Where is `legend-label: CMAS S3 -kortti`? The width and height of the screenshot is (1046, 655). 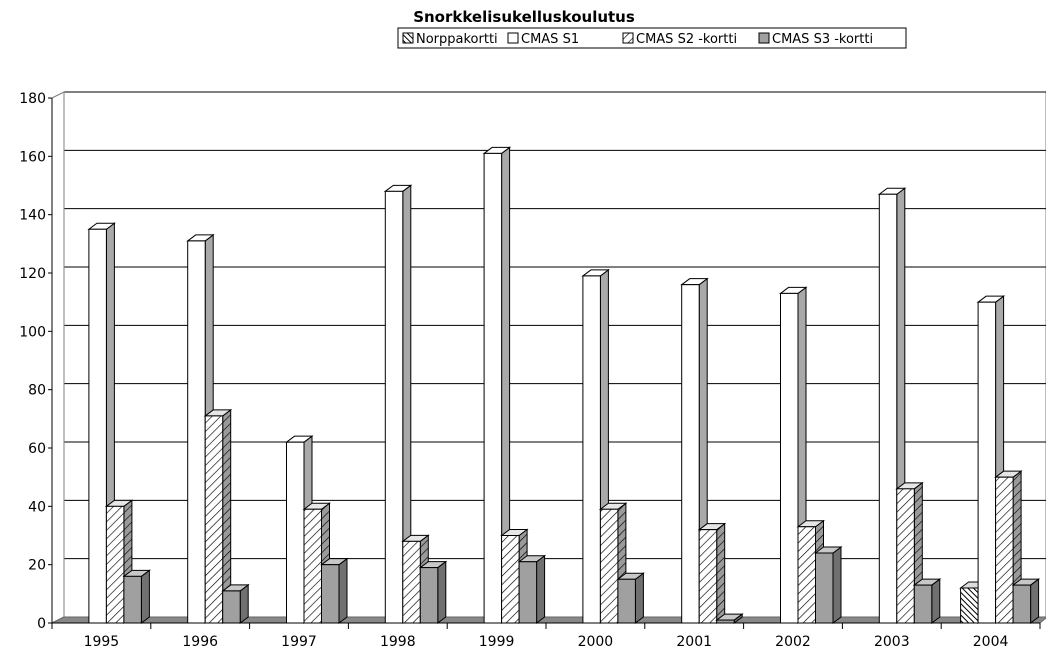
legend-label: CMAS S3 -kortti is located at coordinates (822, 39).